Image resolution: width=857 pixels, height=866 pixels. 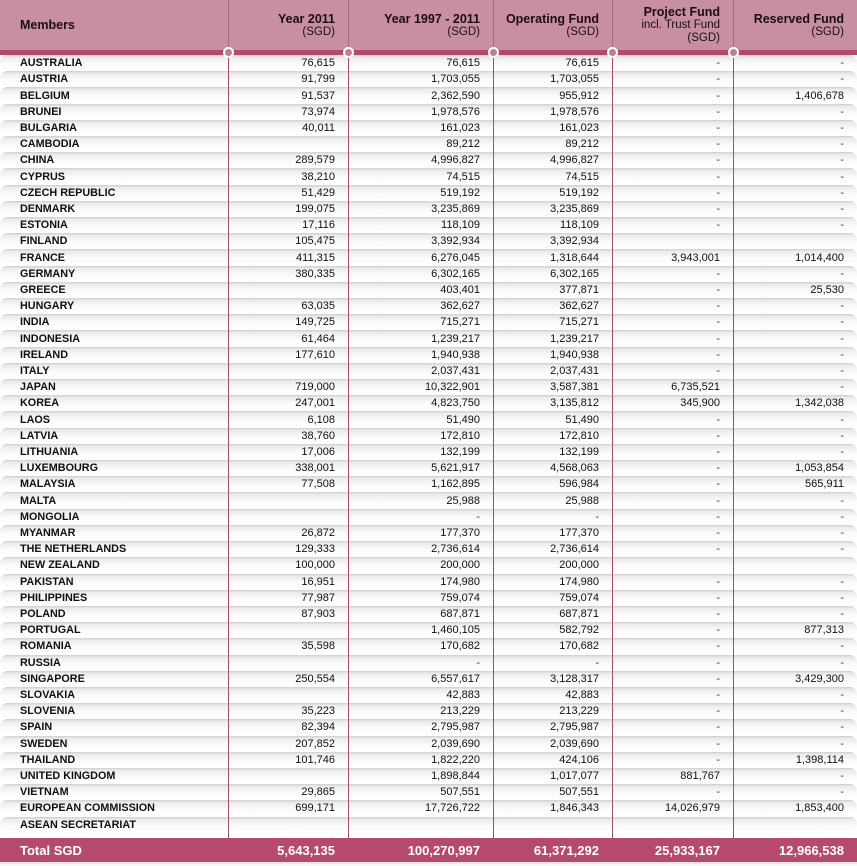 What do you see at coordinates (566, 850) in the screenshot?
I see `total-value: 61,371,292` at bounding box center [566, 850].